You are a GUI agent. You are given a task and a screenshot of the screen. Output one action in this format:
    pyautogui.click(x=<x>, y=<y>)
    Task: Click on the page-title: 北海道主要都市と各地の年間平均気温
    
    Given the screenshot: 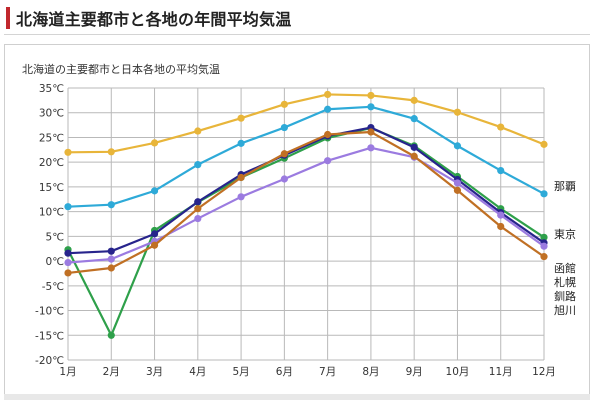 What is the action you would take?
    pyautogui.click(x=154, y=19)
    